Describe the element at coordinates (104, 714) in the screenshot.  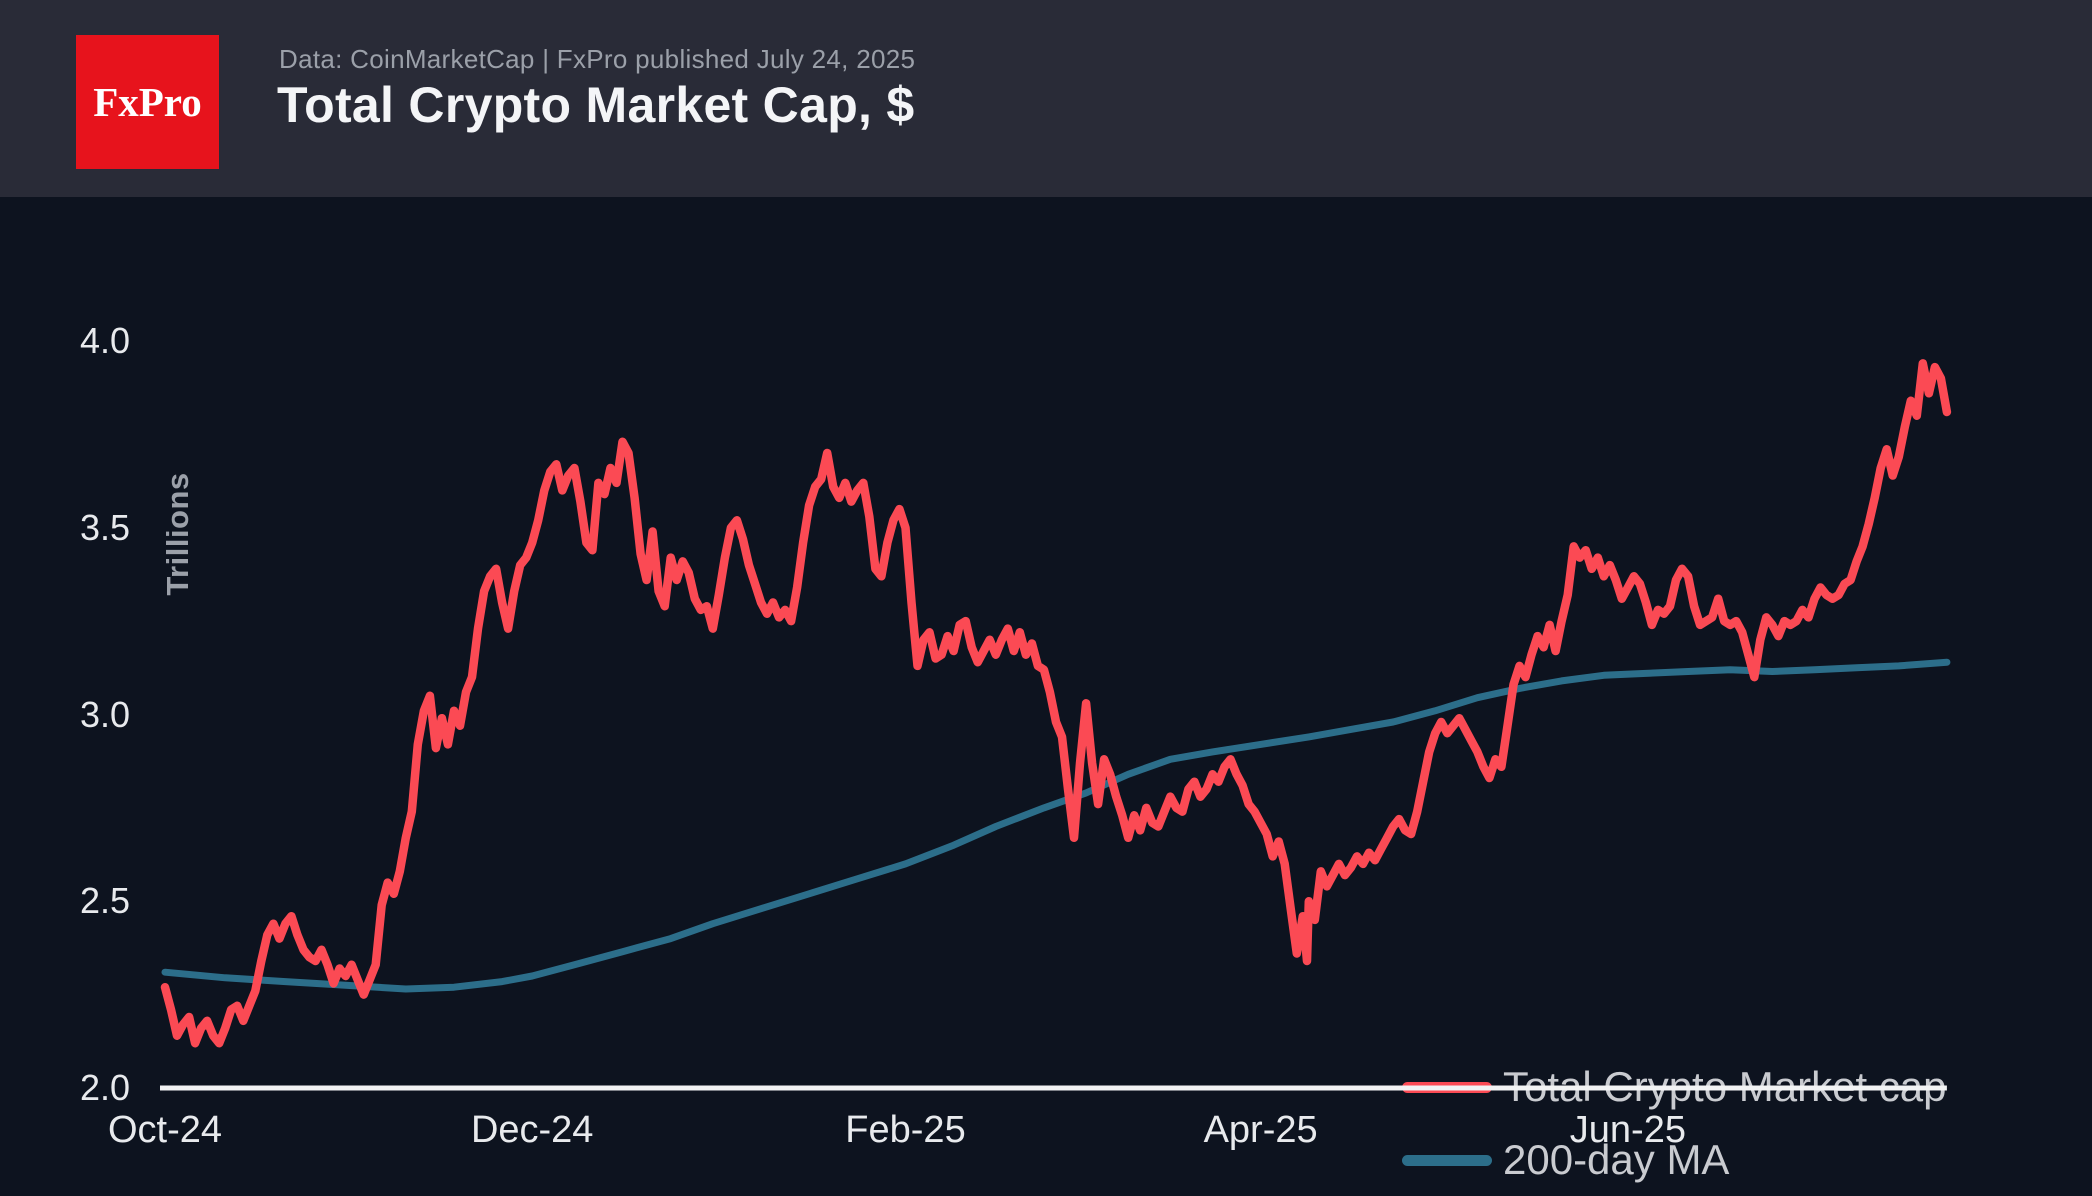
I see `y-tick-label: 3.0` at that location.